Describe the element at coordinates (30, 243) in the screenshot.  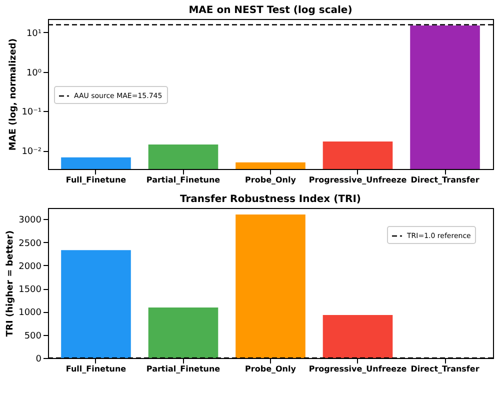
I see `y-tick-label: 2500` at that location.